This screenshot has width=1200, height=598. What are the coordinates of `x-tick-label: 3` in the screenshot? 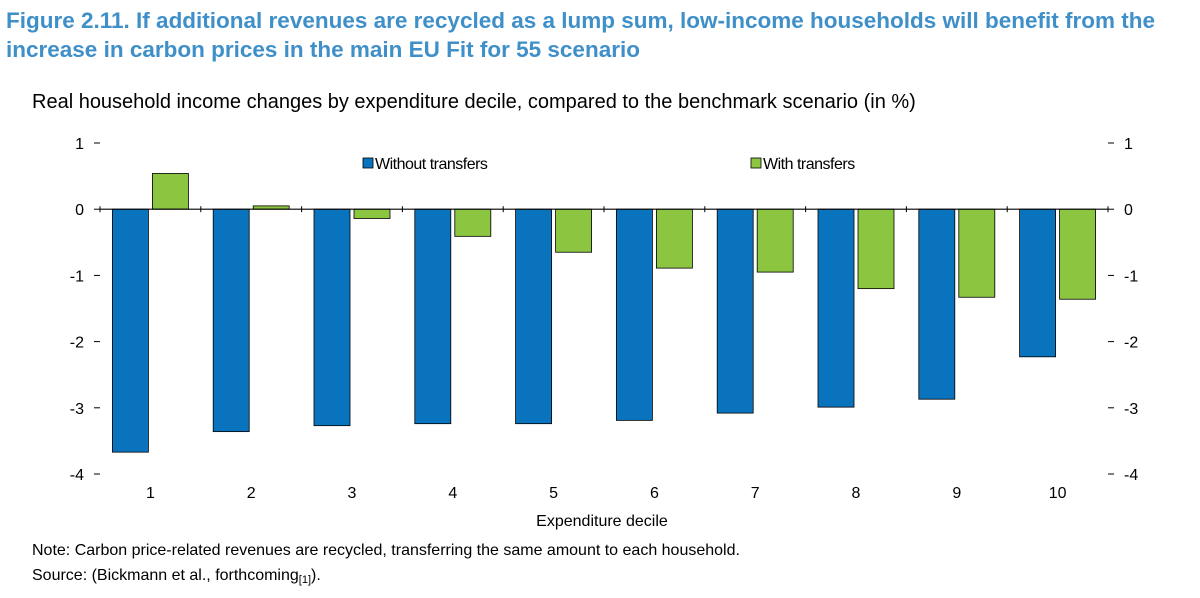 It's located at (352, 493).